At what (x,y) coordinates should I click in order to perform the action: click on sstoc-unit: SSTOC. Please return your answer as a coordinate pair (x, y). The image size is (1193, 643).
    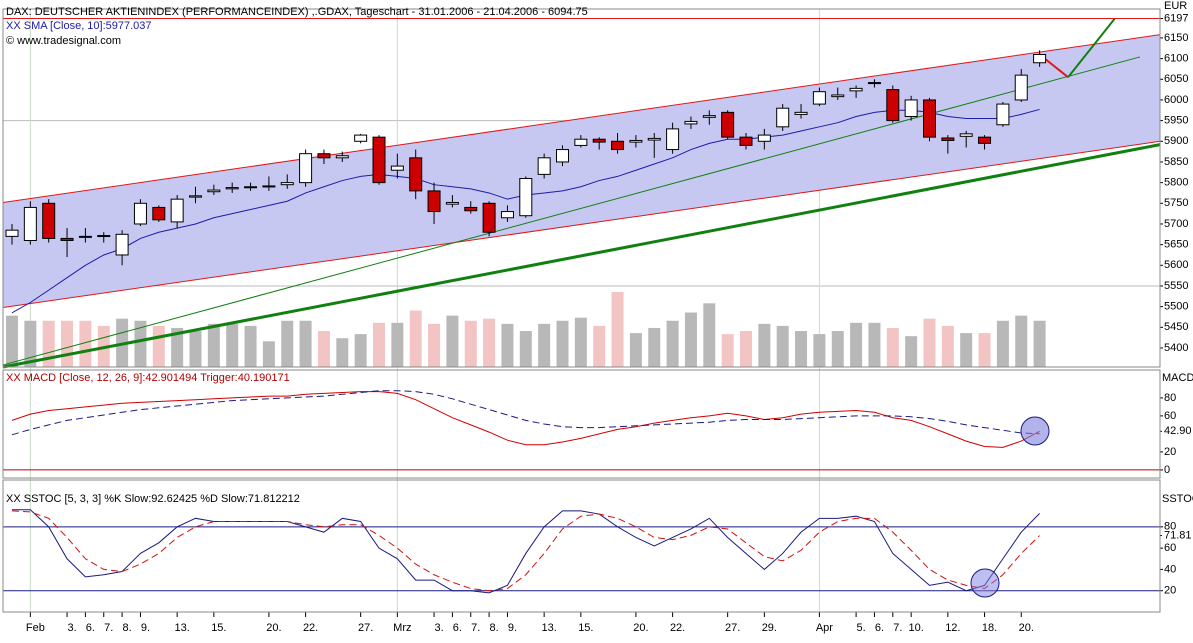
    Looking at the image, I should click on (1177, 499).